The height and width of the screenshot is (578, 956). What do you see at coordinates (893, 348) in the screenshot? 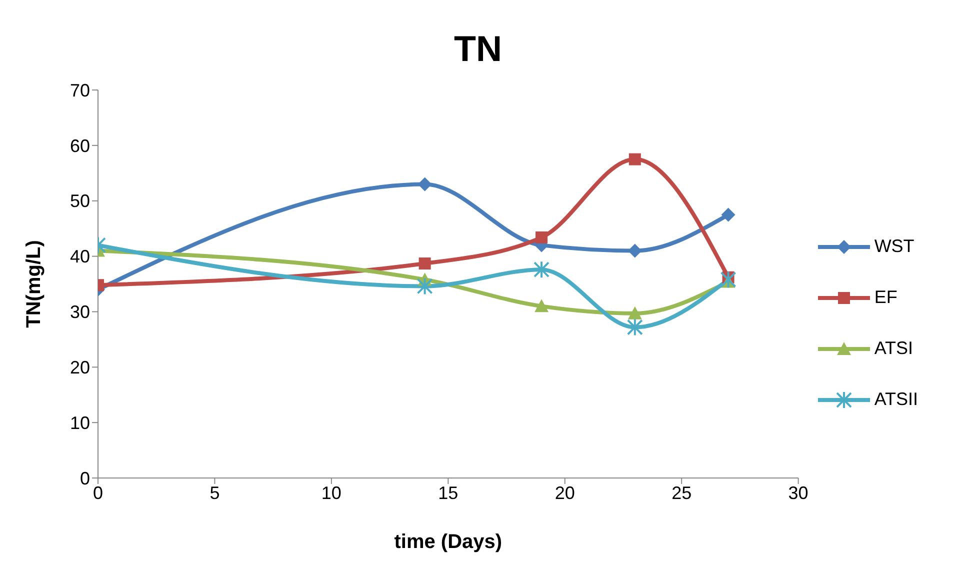
I see `legend-label: ATSI` at bounding box center [893, 348].